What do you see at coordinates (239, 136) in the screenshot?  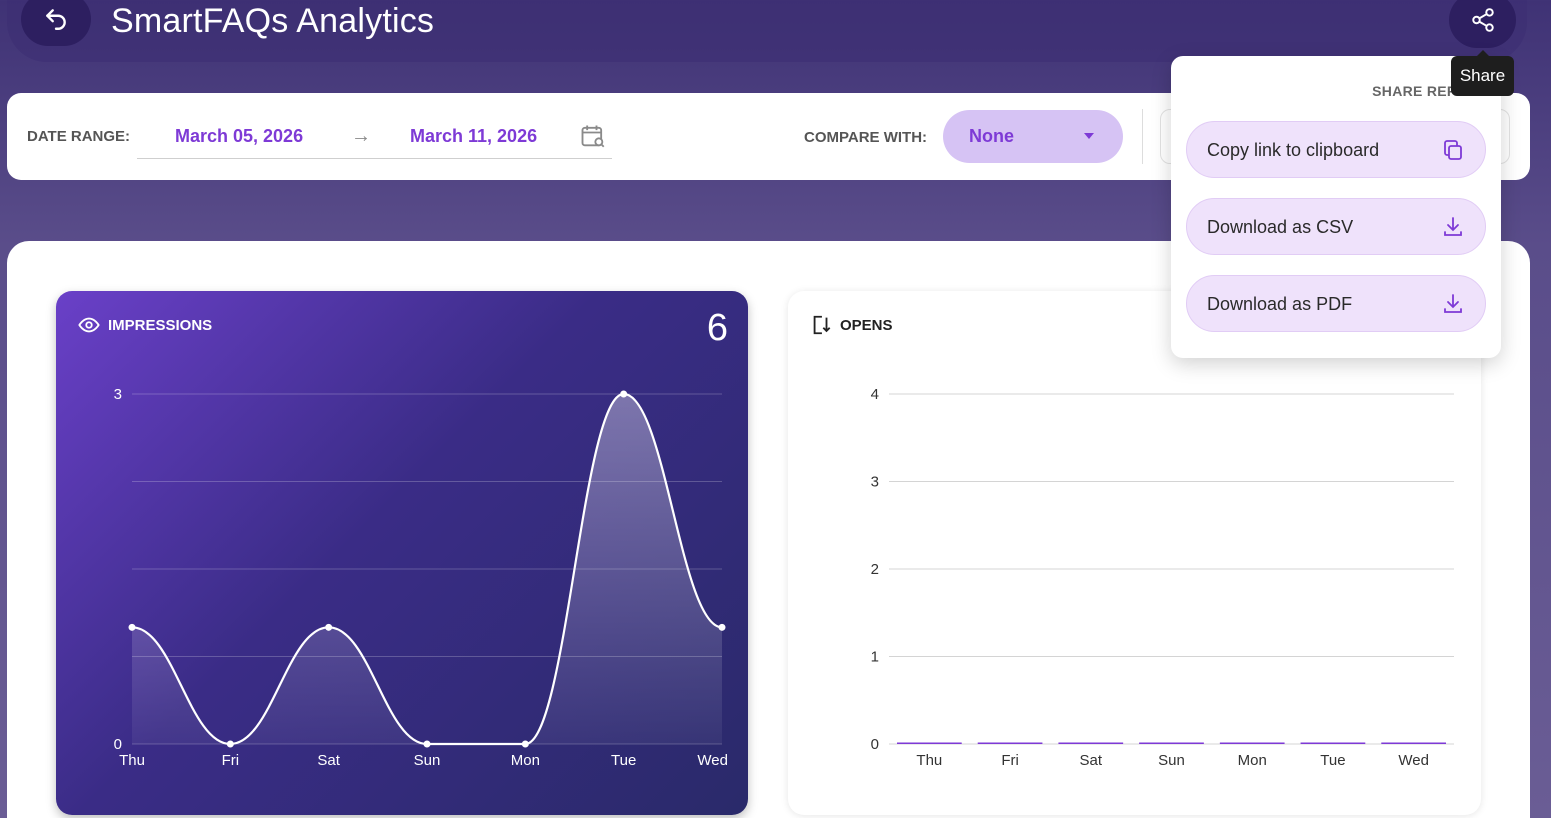 I see `start-date: March 05, 2026` at bounding box center [239, 136].